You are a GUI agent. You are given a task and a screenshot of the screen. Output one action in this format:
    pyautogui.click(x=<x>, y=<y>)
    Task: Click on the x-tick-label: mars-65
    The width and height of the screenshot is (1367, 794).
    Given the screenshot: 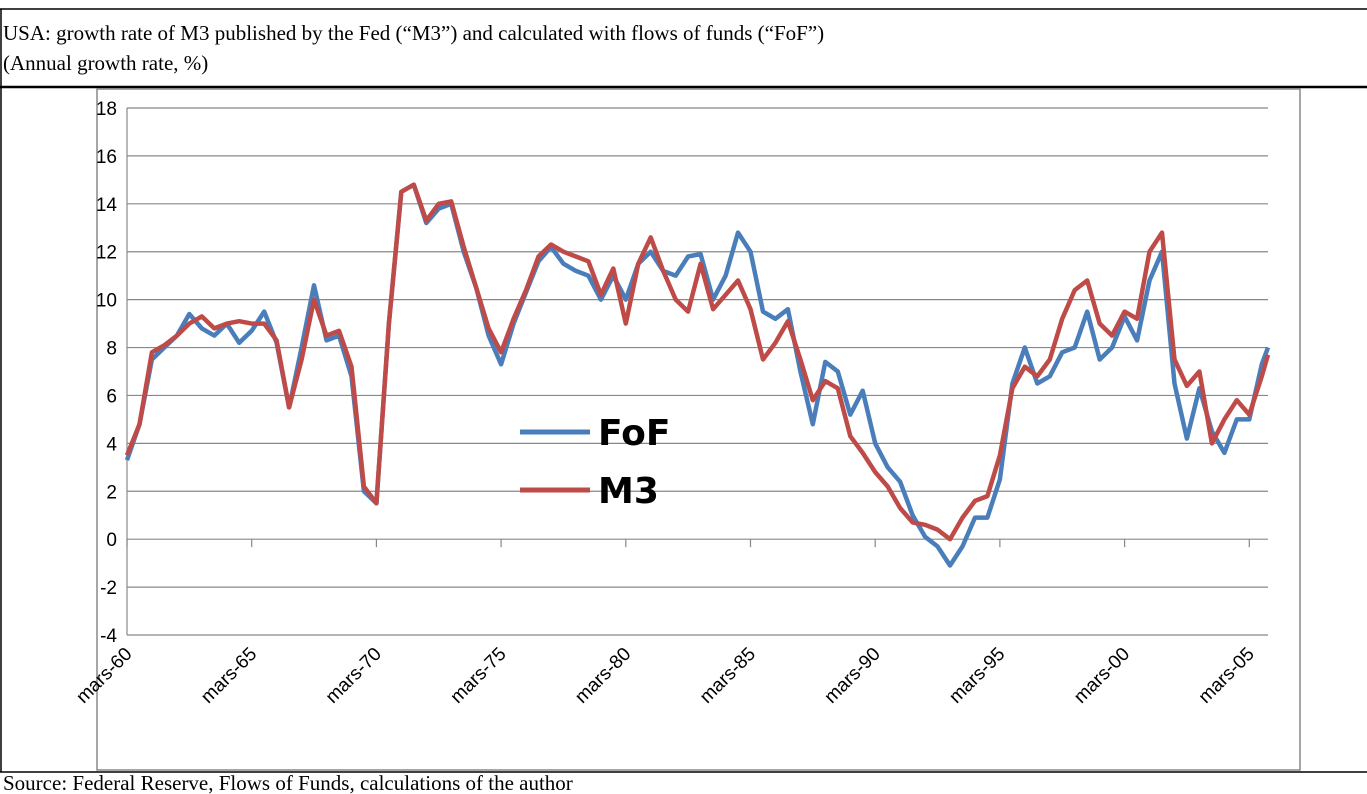 What is the action you would take?
    pyautogui.click(x=229, y=676)
    